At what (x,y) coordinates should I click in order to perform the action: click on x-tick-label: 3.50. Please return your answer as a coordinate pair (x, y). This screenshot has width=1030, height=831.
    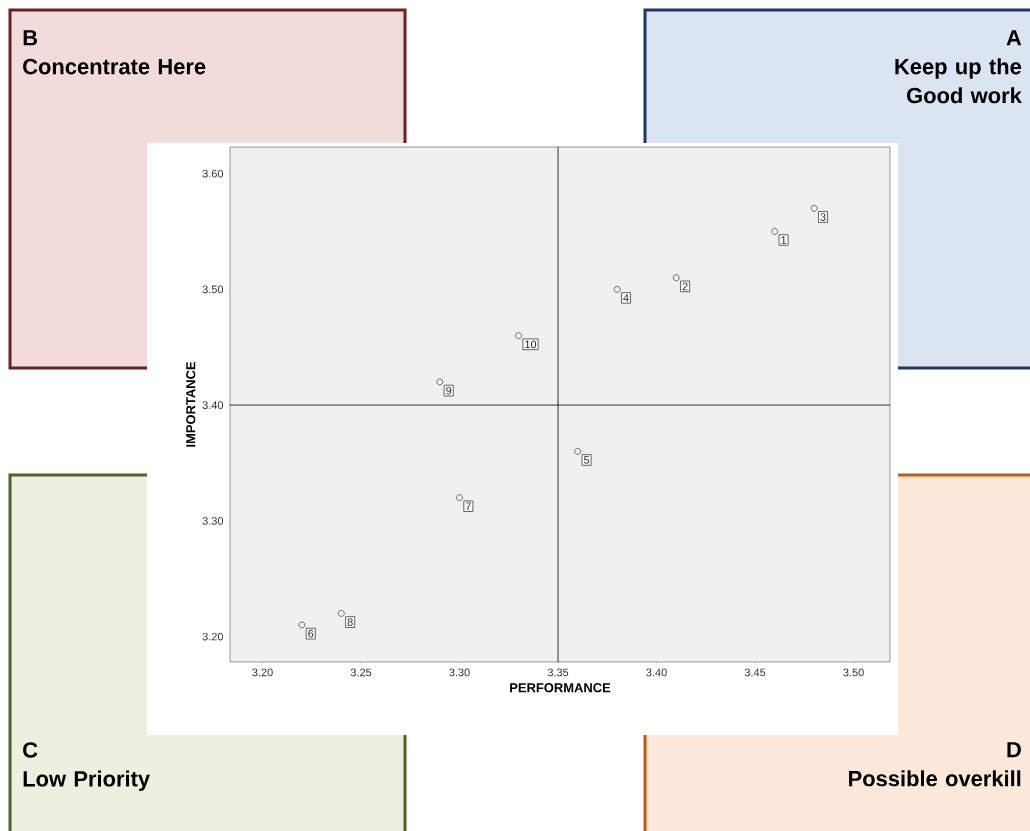
    Looking at the image, I should click on (853, 672).